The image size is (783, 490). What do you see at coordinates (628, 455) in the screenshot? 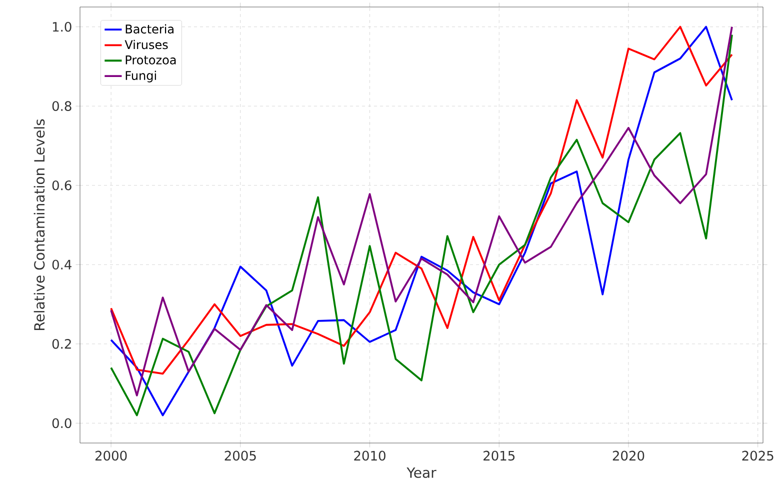
I see `x-tick-label: 2020` at bounding box center [628, 455].